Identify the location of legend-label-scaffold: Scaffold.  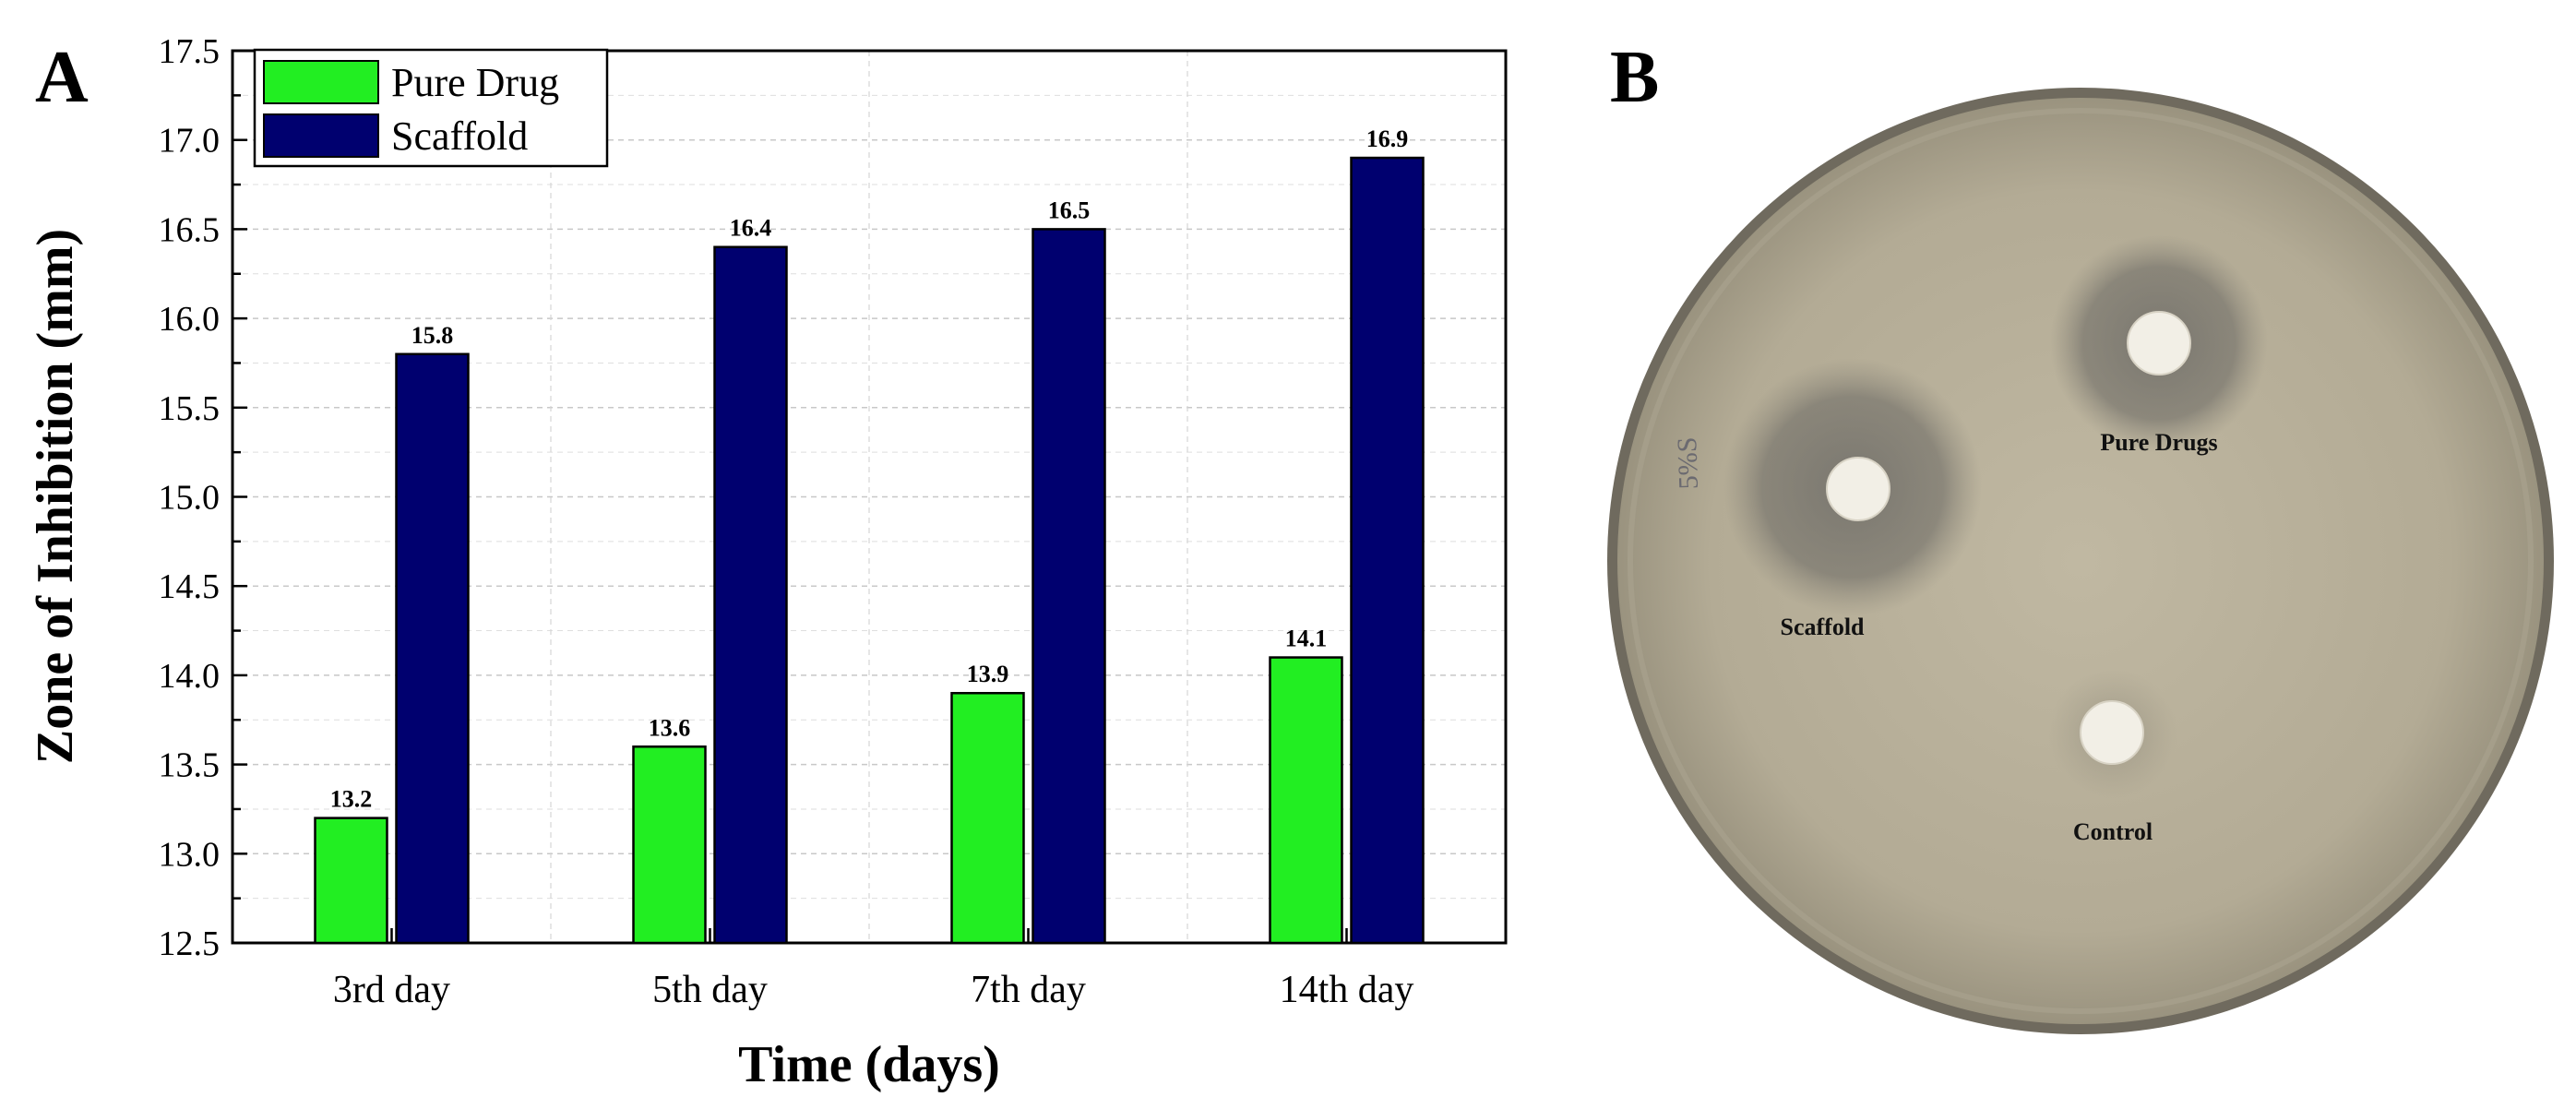
(459, 136).